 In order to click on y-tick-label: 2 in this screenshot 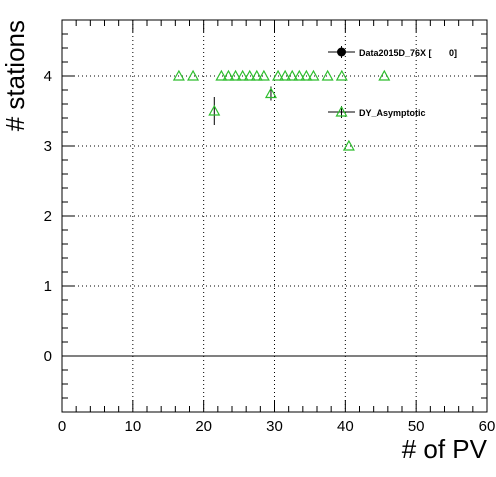, I will do `click(48, 216)`.